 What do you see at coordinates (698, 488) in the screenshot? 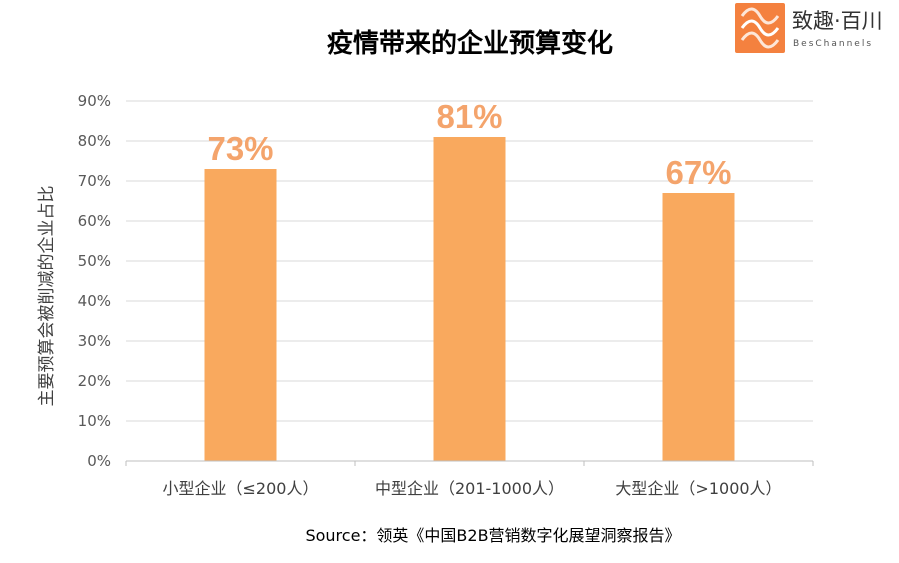
I see `x-category-label: 大型企业（>1000人）` at bounding box center [698, 488].